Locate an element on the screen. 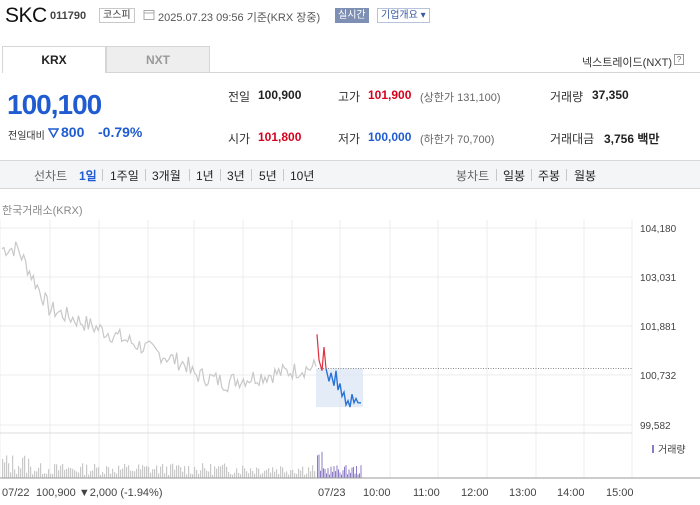  period-1y: 1년 is located at coordinates (205, 176).